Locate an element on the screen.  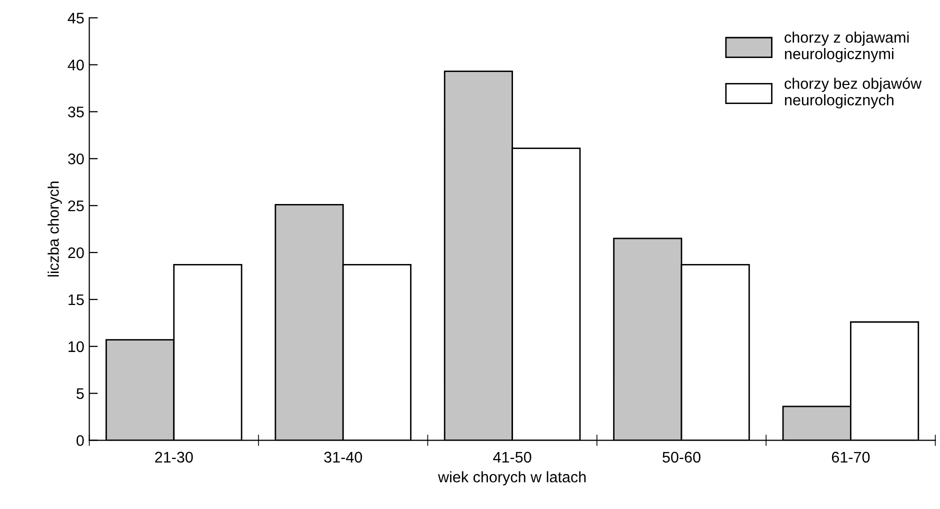
y-tick-label: 45 is located at coordinates (76, 18).